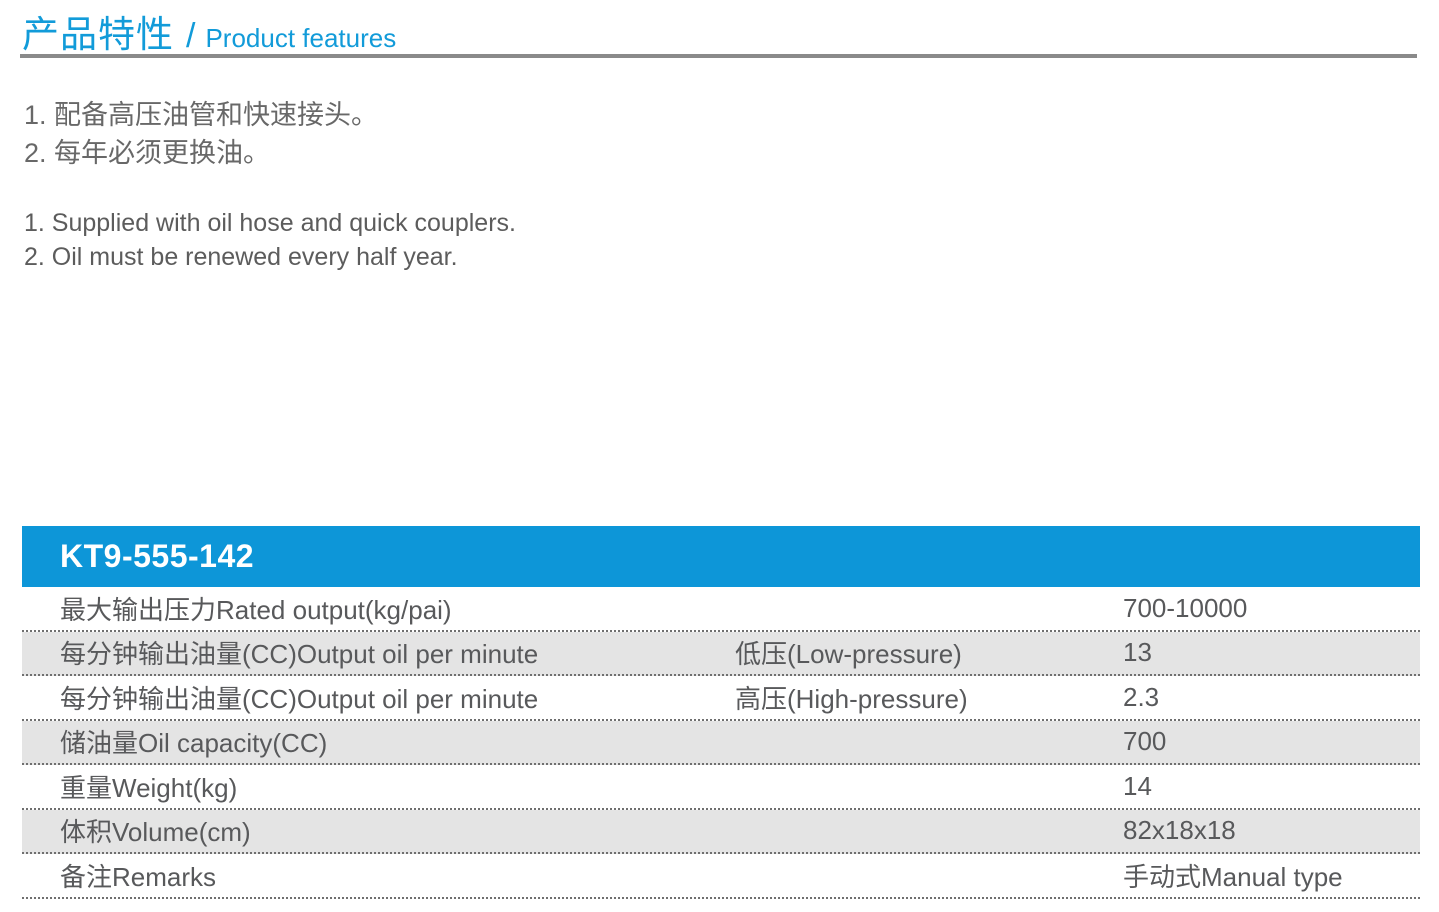 The height and width of the screenshot is (912, 1439). What do you see at coordinates (241, 257) in the screenshot?
I see `feature-en-line2: 2. Oil must be renewed every half year.` at bounding box center [241, 257].